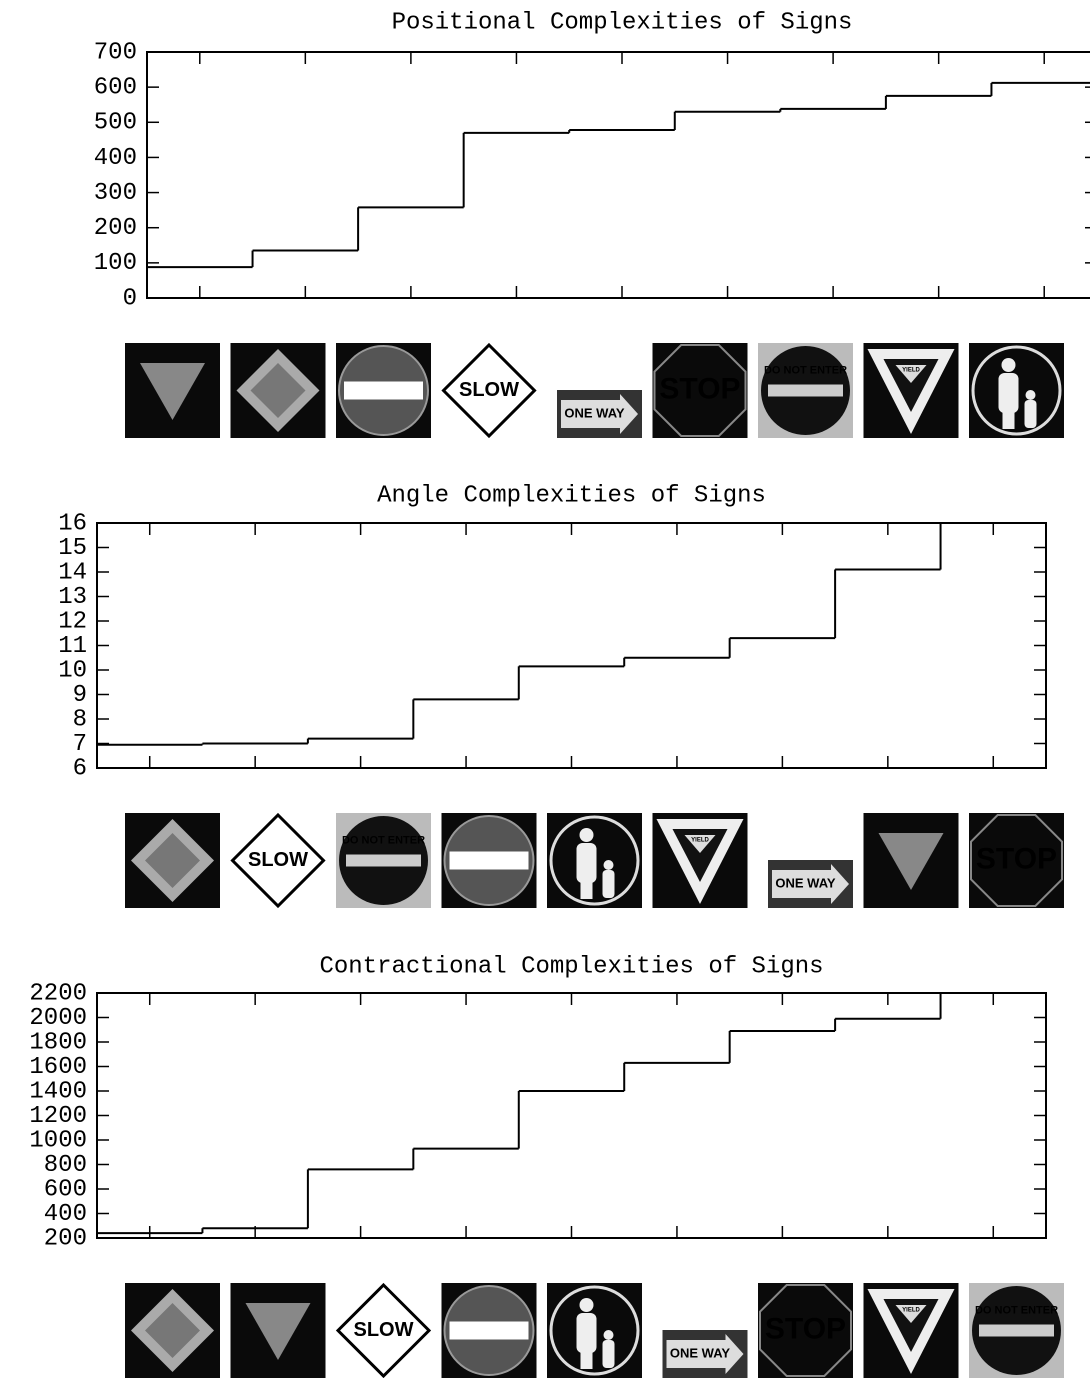  I want to click on y-tick-label: 16, so click(72, 523).